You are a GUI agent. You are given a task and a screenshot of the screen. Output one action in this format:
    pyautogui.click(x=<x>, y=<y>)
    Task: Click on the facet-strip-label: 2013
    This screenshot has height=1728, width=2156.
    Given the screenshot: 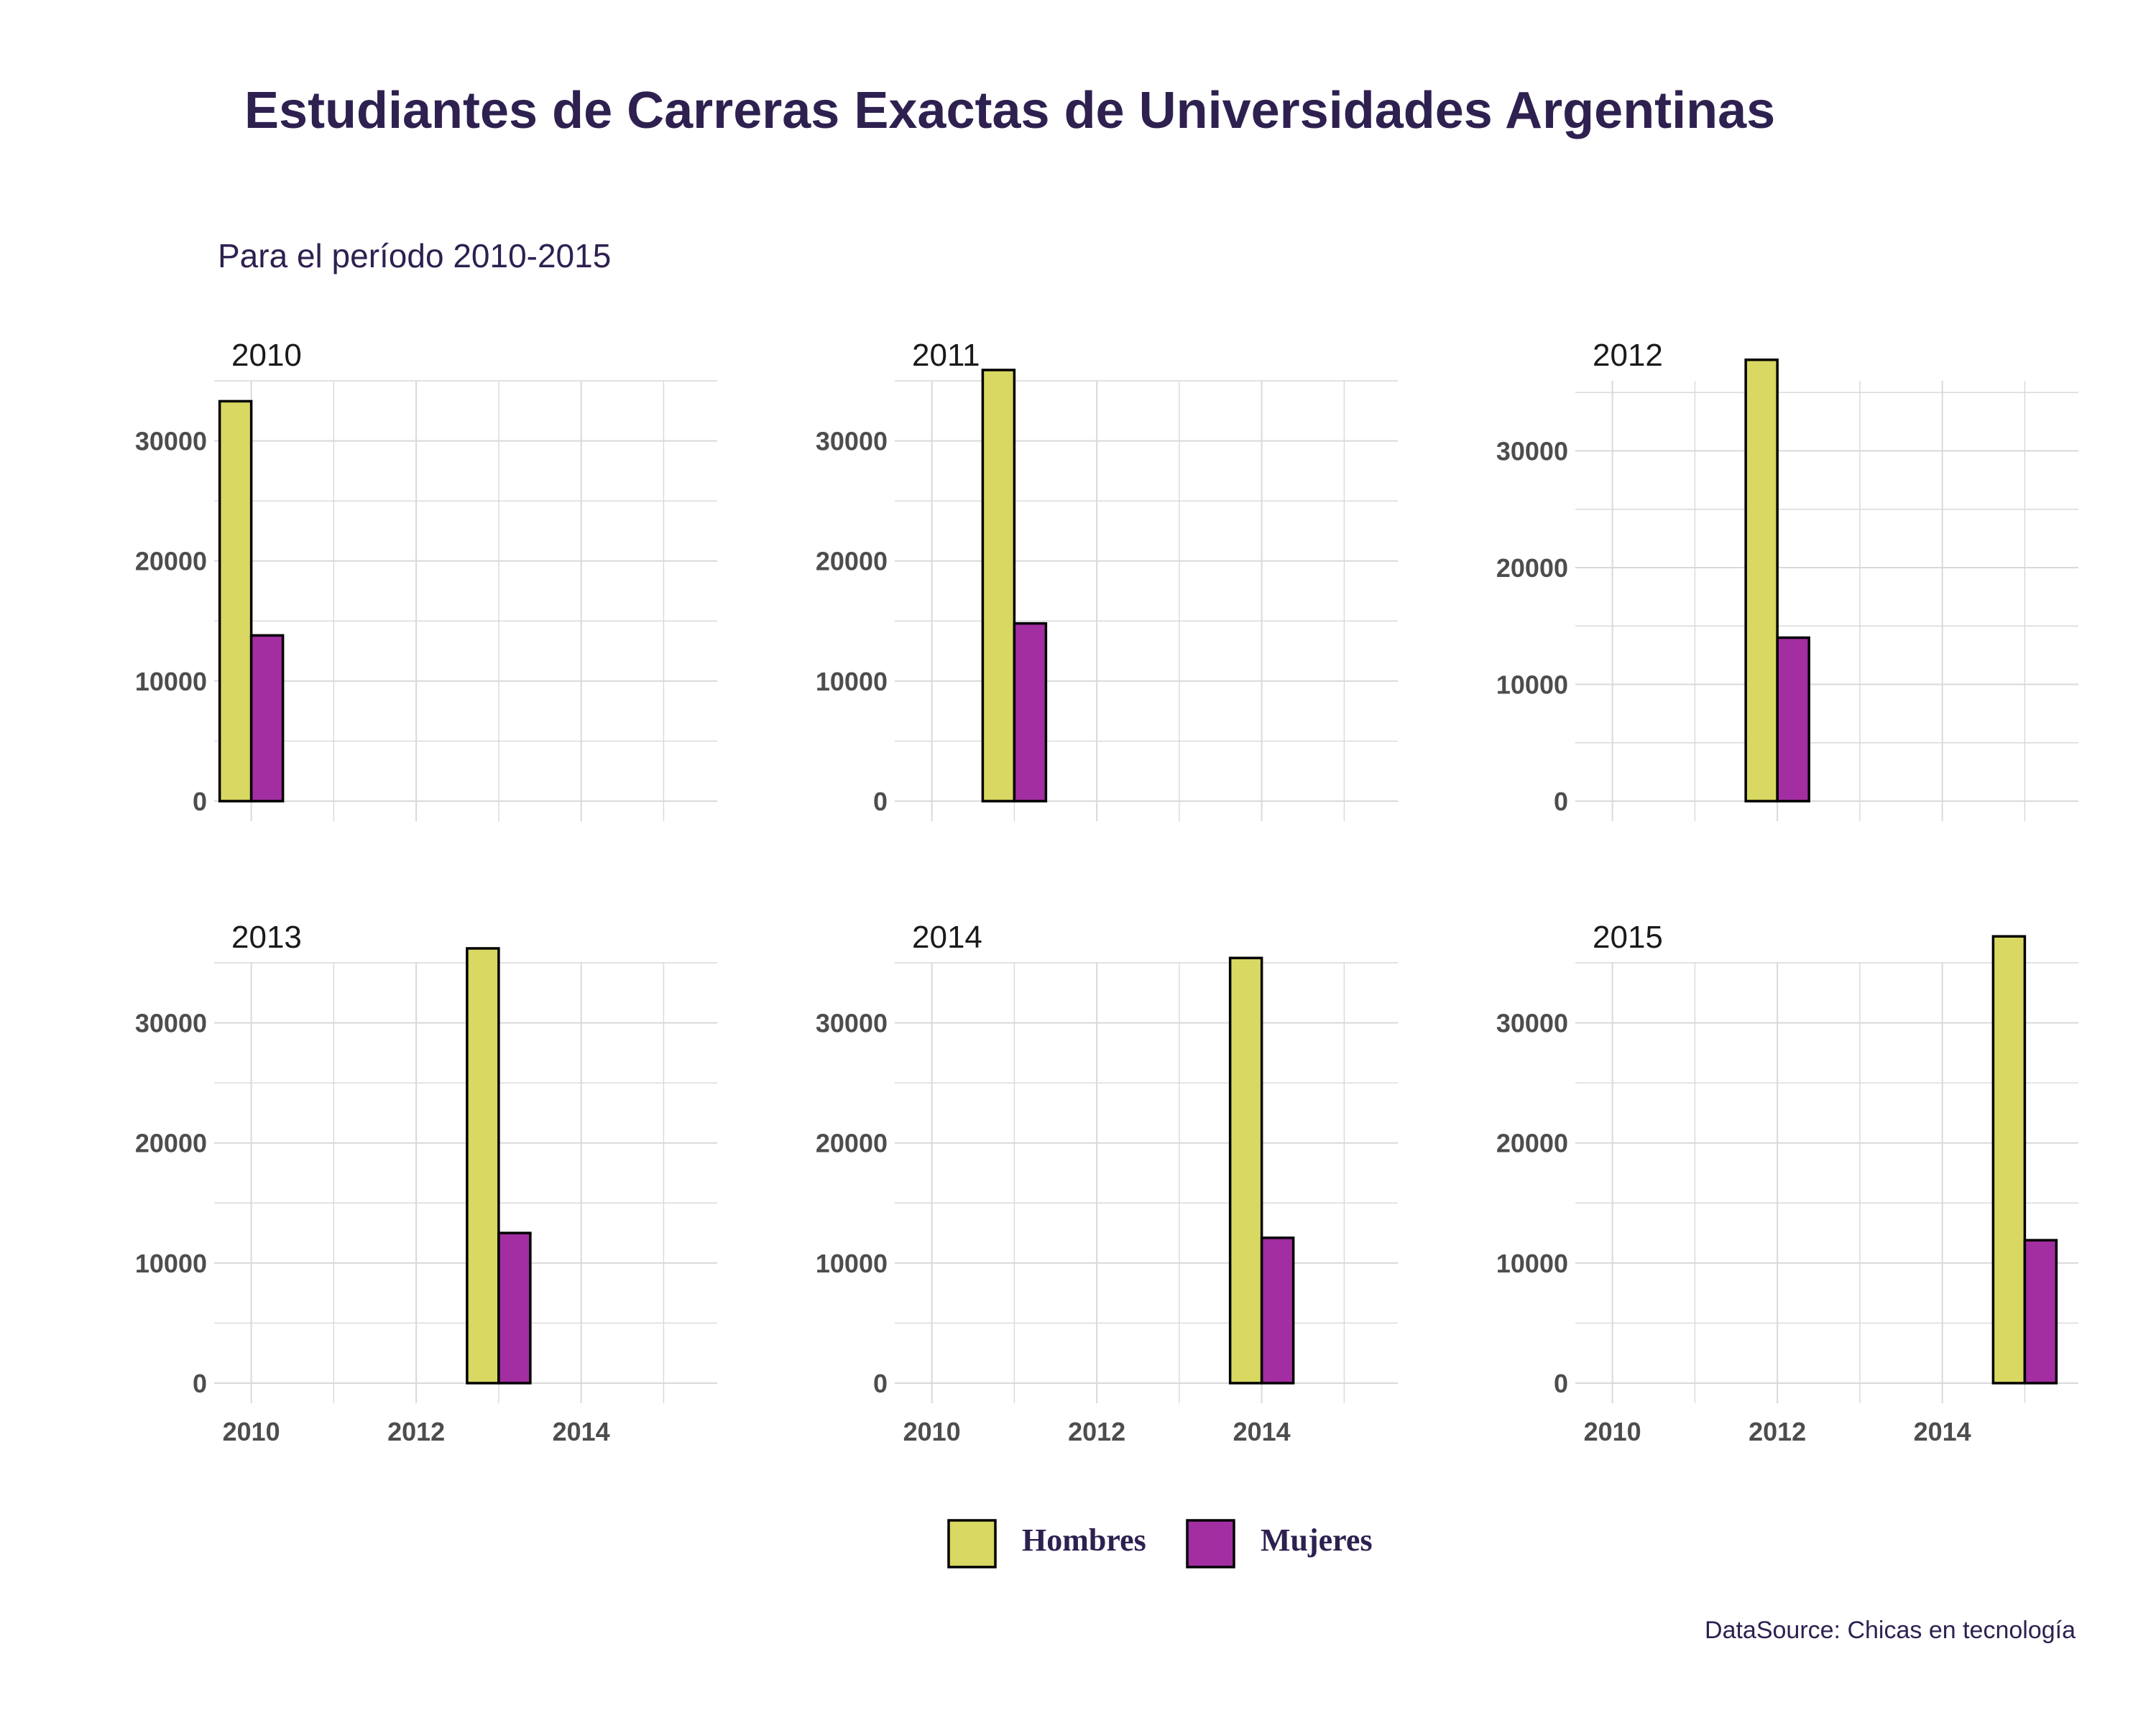 What is the action you would take?
    pyautogui.click(x=266, y=938)
    